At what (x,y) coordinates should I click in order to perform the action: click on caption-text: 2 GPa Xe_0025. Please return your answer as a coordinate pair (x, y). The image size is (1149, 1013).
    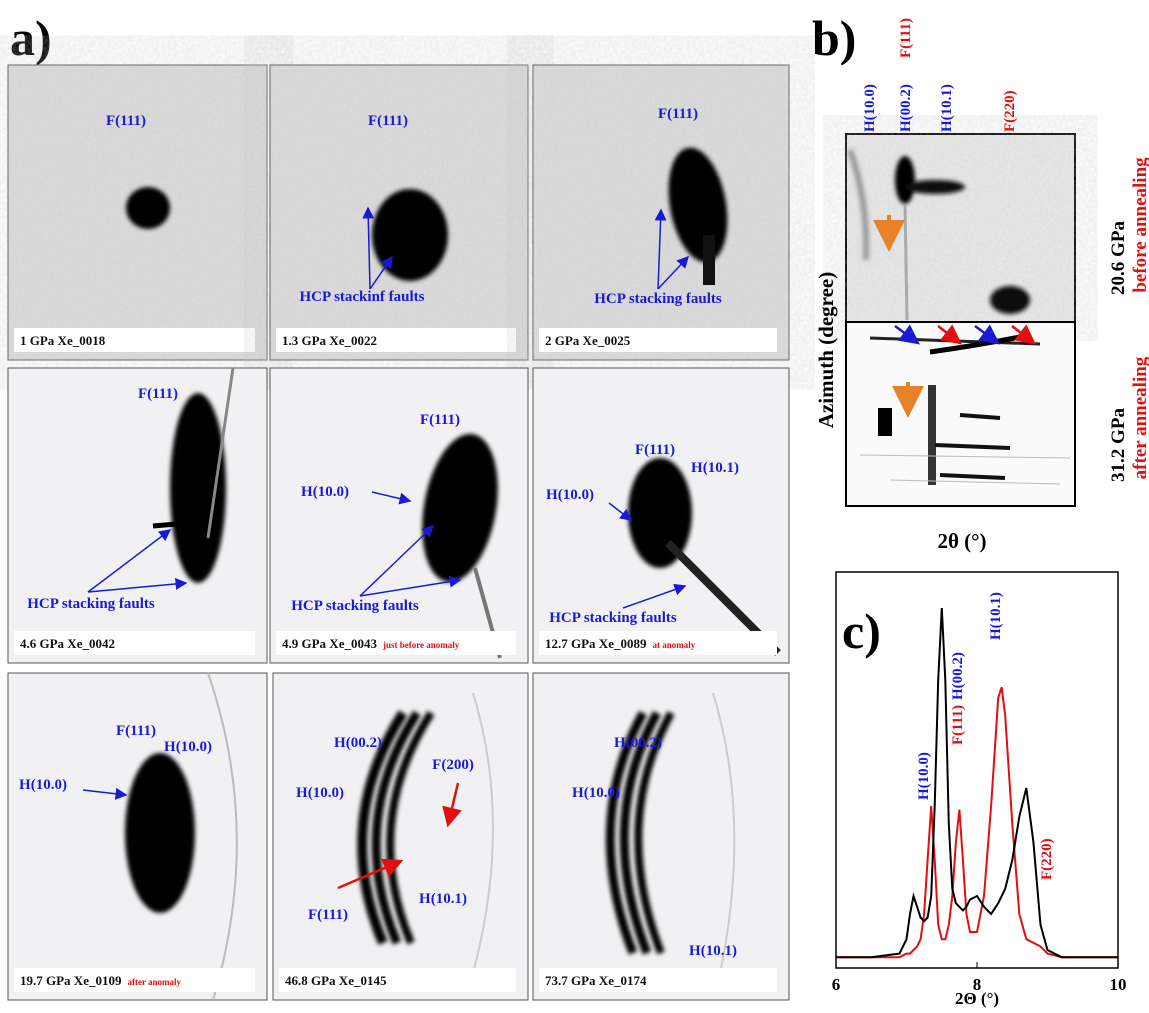
    Looking at the image, I should click on (588, 340).